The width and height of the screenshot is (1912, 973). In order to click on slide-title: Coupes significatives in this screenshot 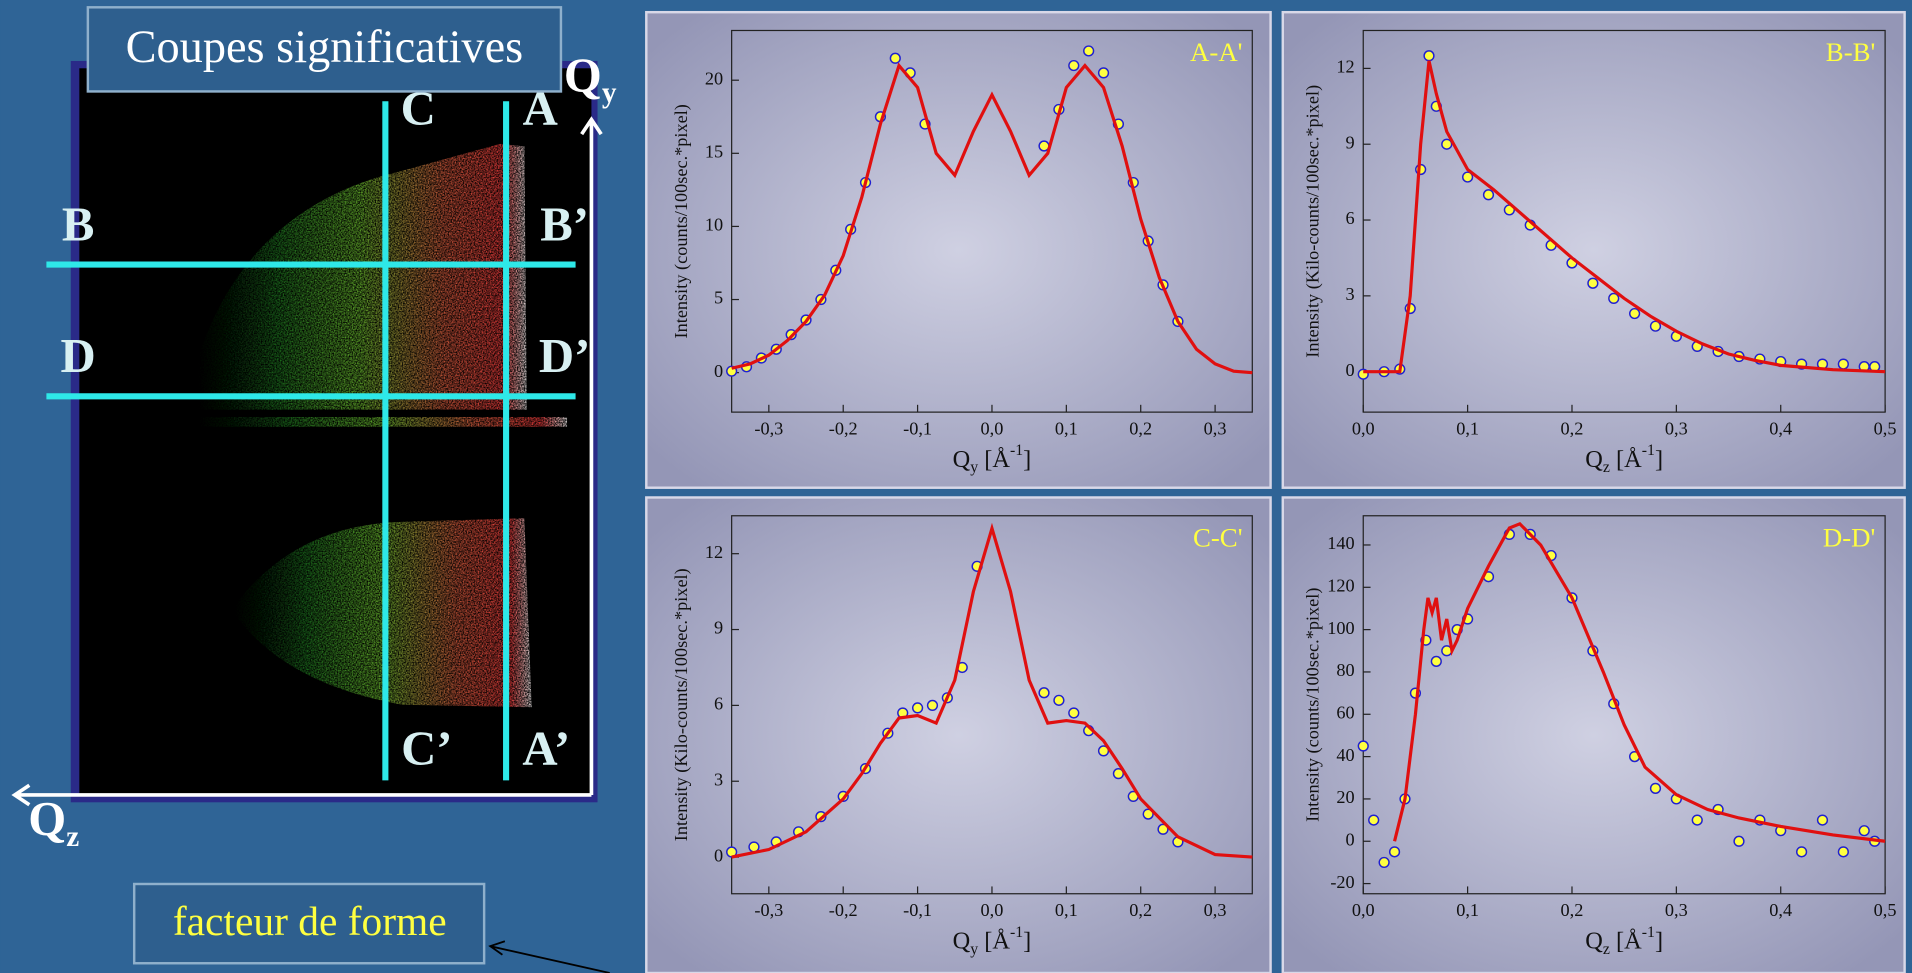, I will do `click(325, 47)`.